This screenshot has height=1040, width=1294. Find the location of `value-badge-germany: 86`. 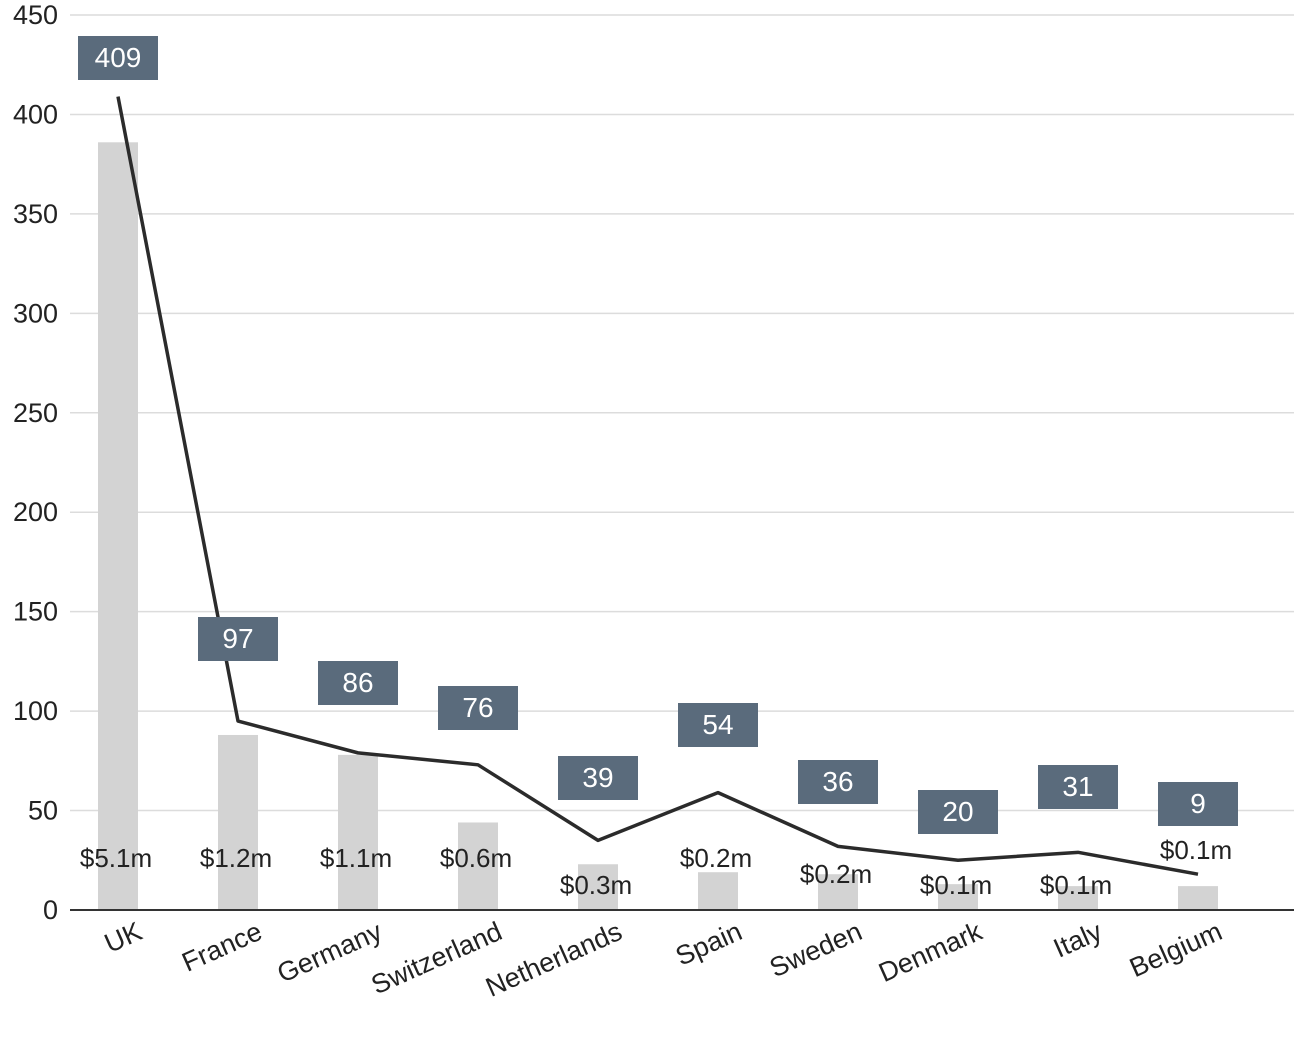

value-badge-germany: 86 is located at coordinates (358, 683).